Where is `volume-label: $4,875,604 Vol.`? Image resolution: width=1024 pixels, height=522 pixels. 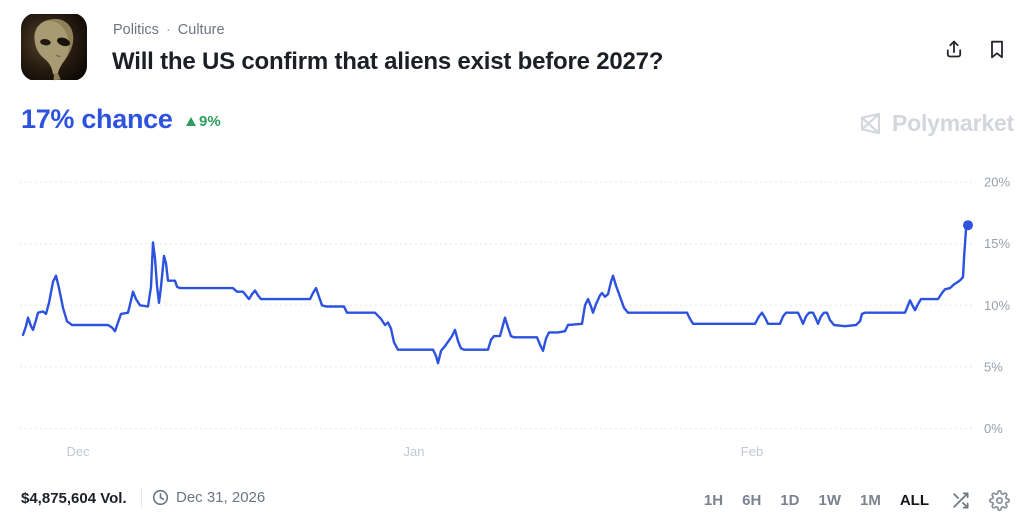
volume-label: $4,875,604 Vol. is located at coordinates (74, 498).